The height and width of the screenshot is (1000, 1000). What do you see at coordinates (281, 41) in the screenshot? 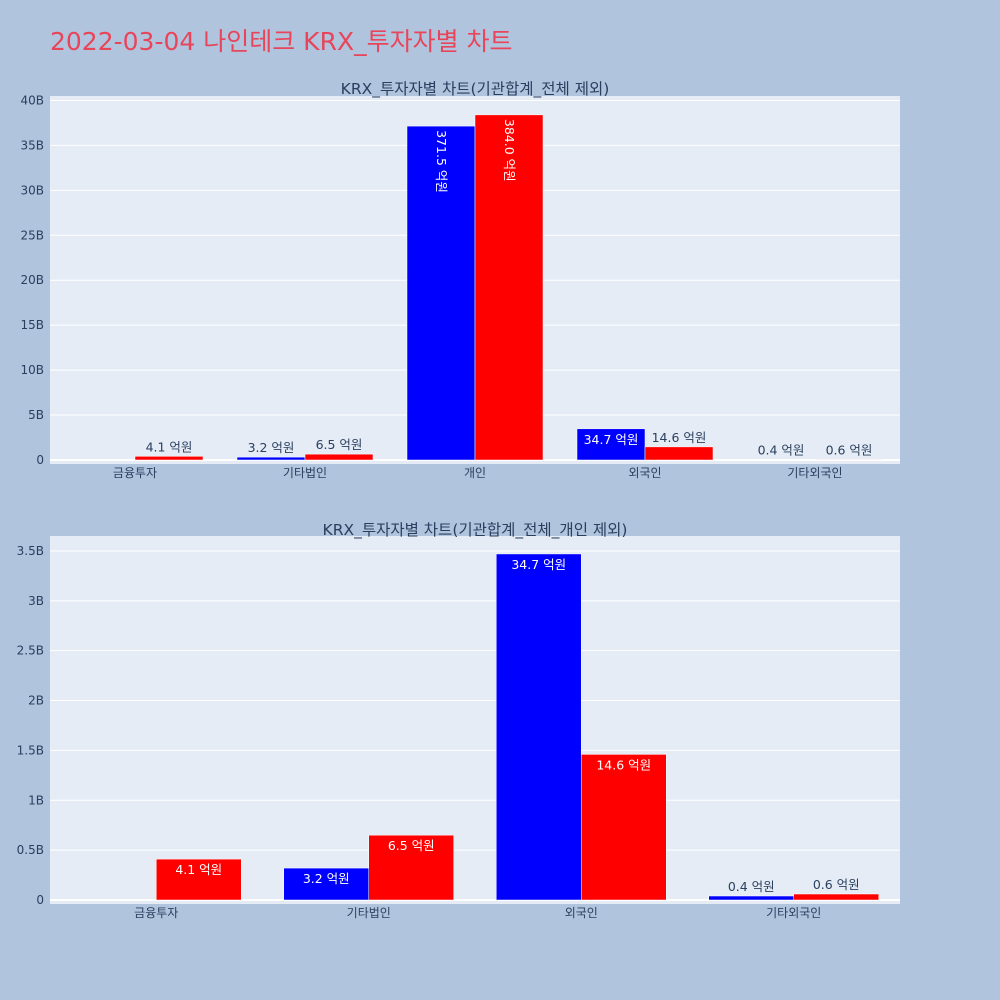
I see `page-title: 2022-03-04 나인테크 KRX_투자자별 차트` at bounding box center [281, 41].